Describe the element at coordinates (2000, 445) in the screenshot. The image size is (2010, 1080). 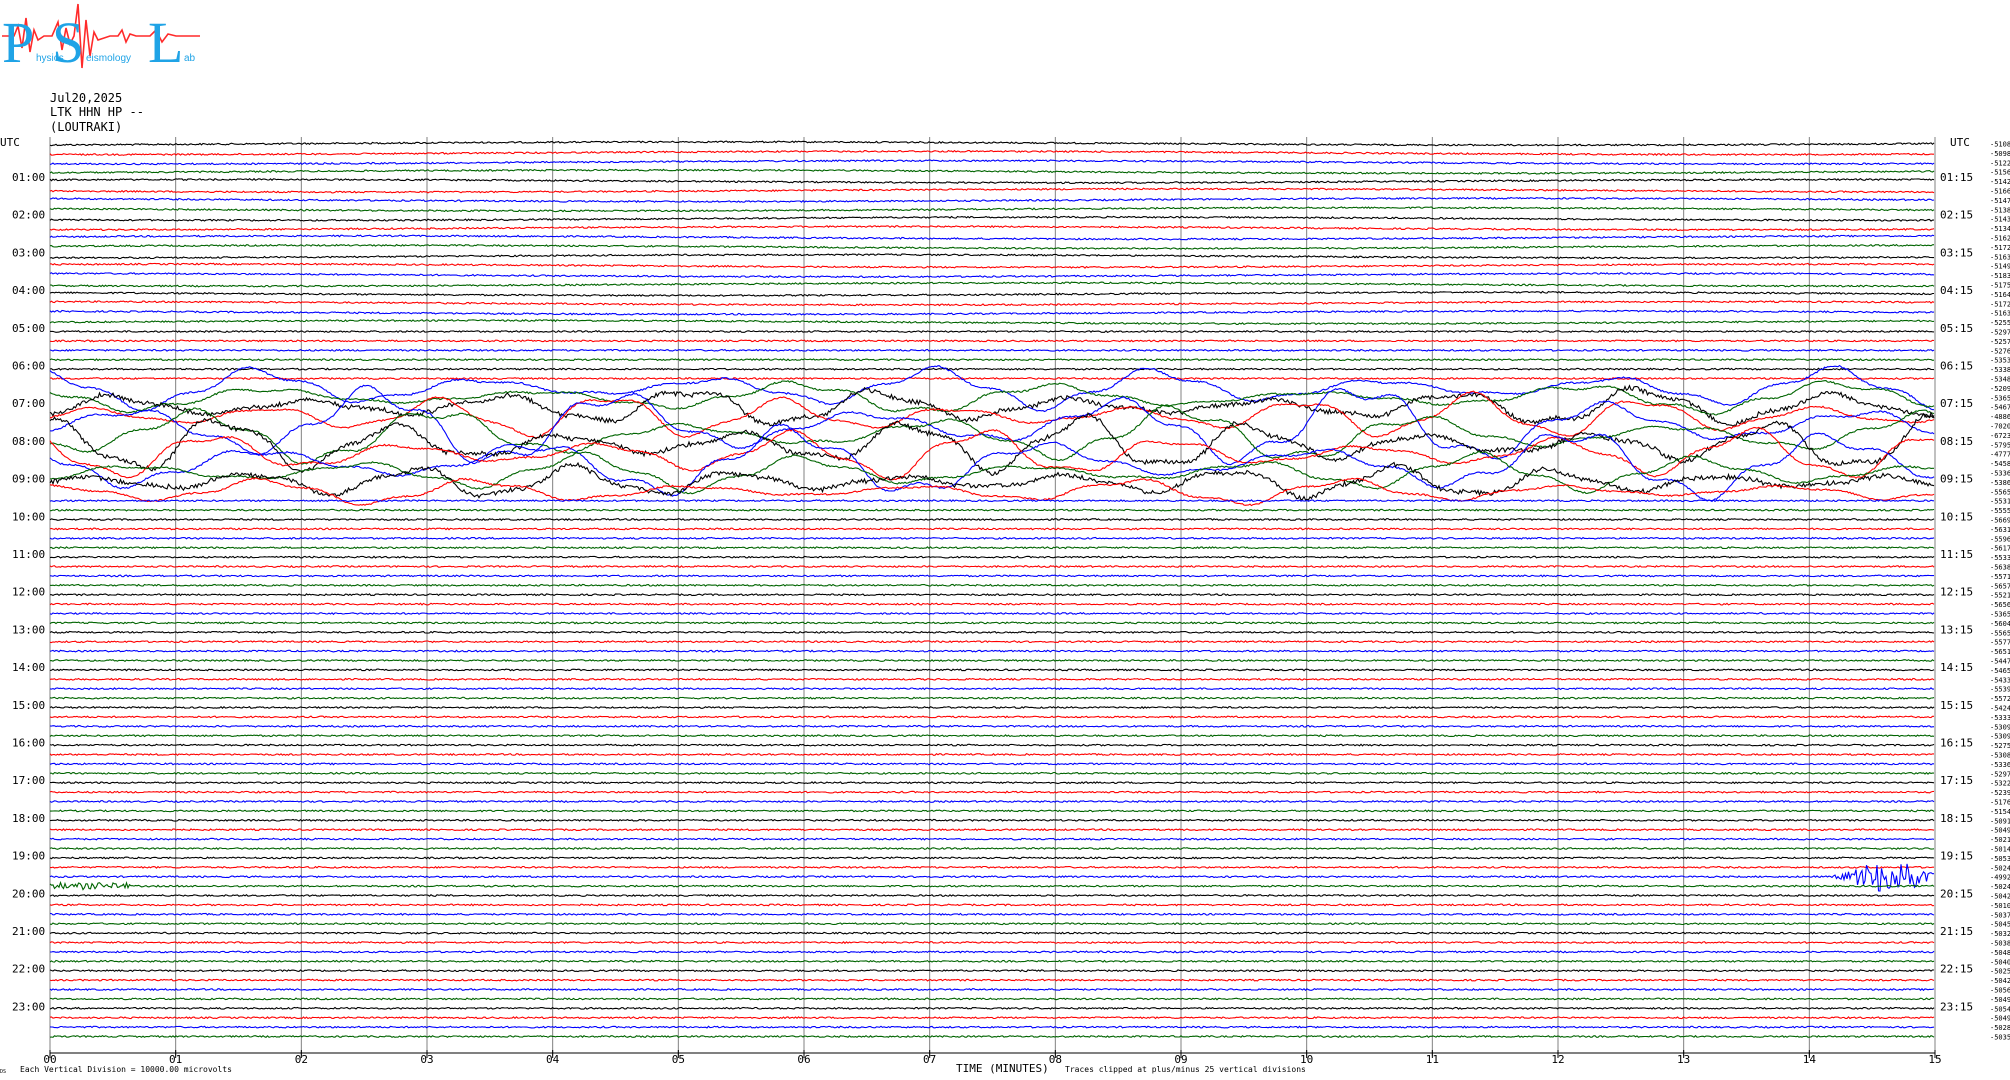
I see `offset-label: -5795` at that location.